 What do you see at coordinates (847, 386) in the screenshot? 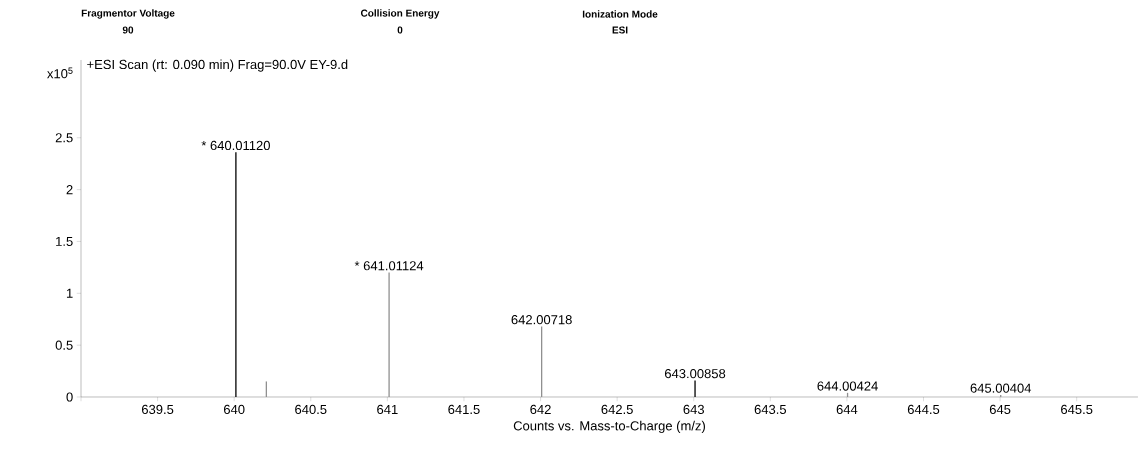
I see `annotation: 644.00424` at bounding box center [847, 386].